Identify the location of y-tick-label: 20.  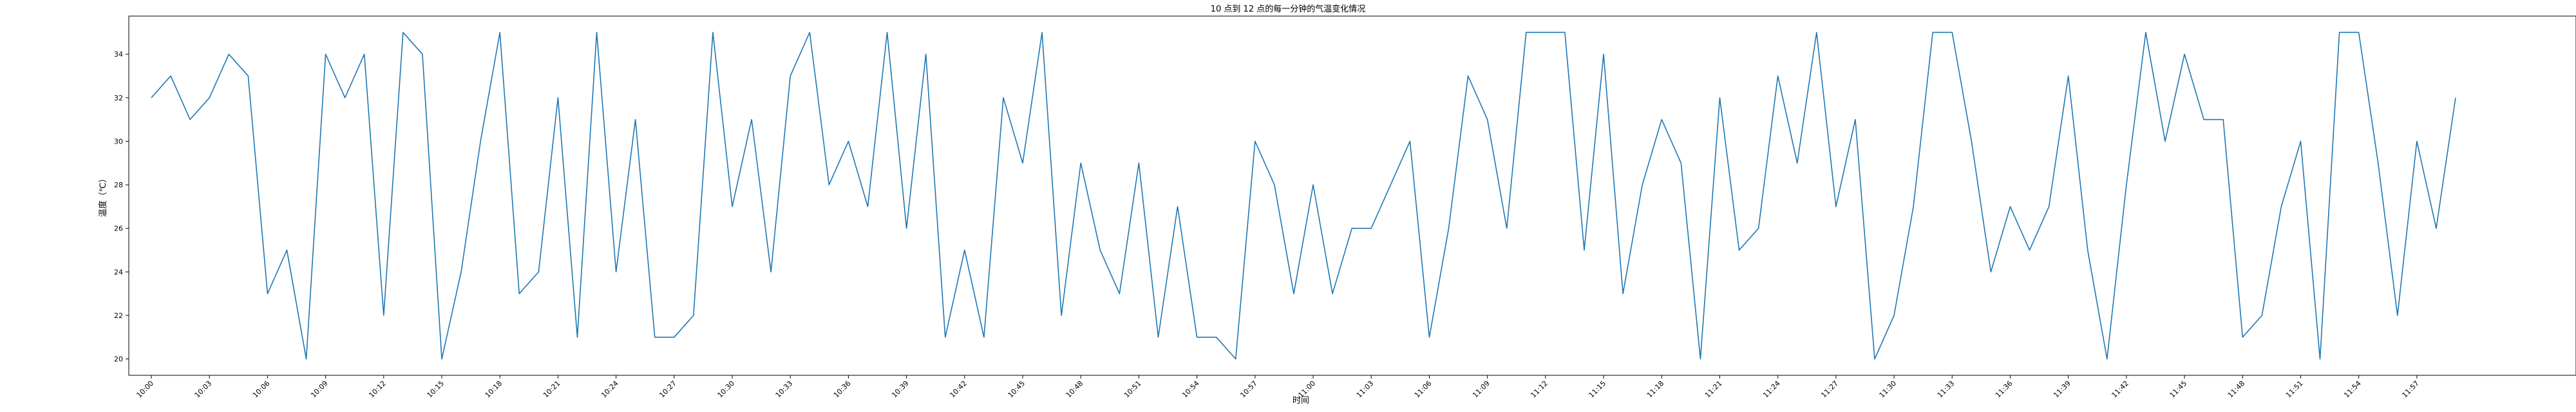
(119, 359).